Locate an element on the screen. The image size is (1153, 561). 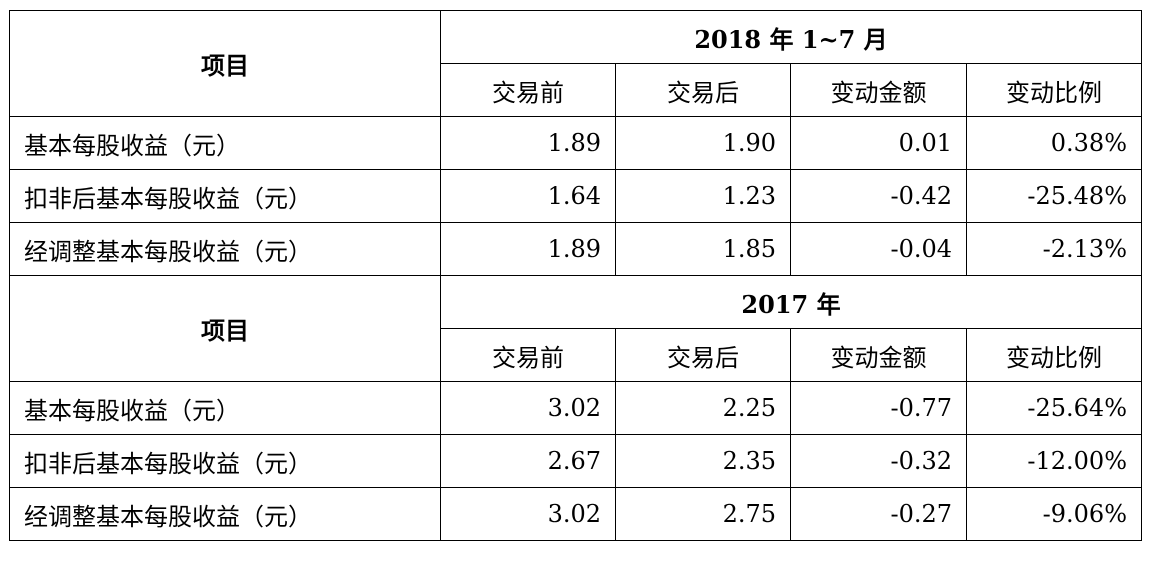
value-change-ratio: -12.00% is located at coordinates (1054, 461).